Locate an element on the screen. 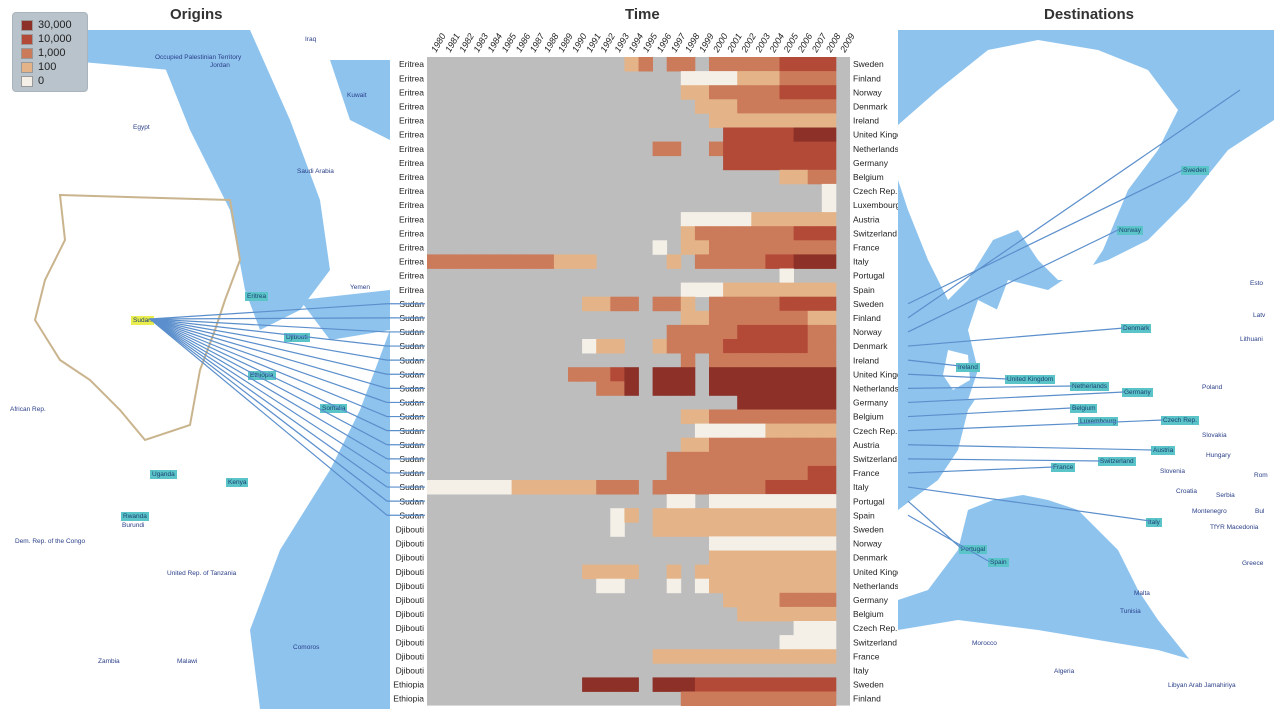 The image size is (1274, 709). origin-tag-somalia: Somalia is located at coordinates (334, 408).